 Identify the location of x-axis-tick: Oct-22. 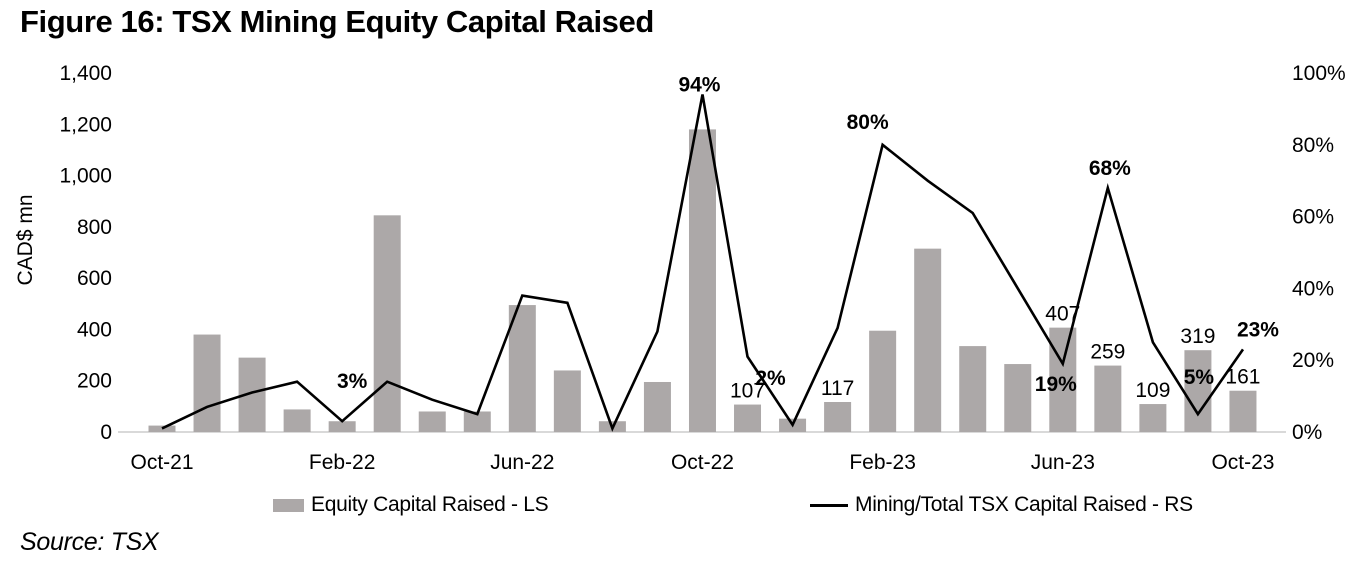
(702, 462).